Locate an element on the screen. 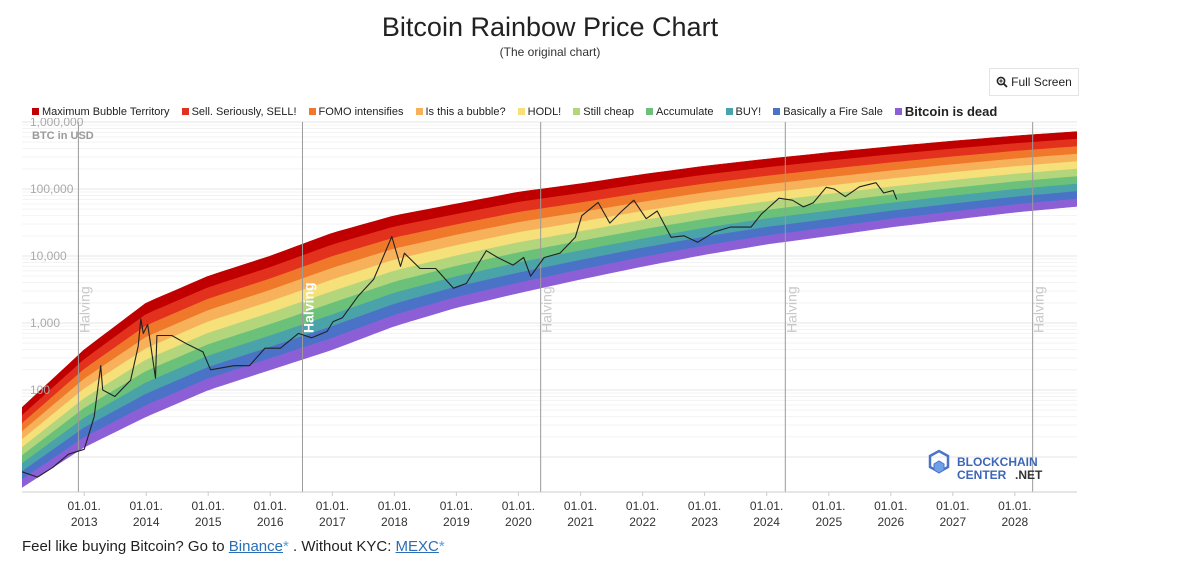 This screenshot has width=1199, height=573. legend-label: BUY! is located at coordinates (748, 111).